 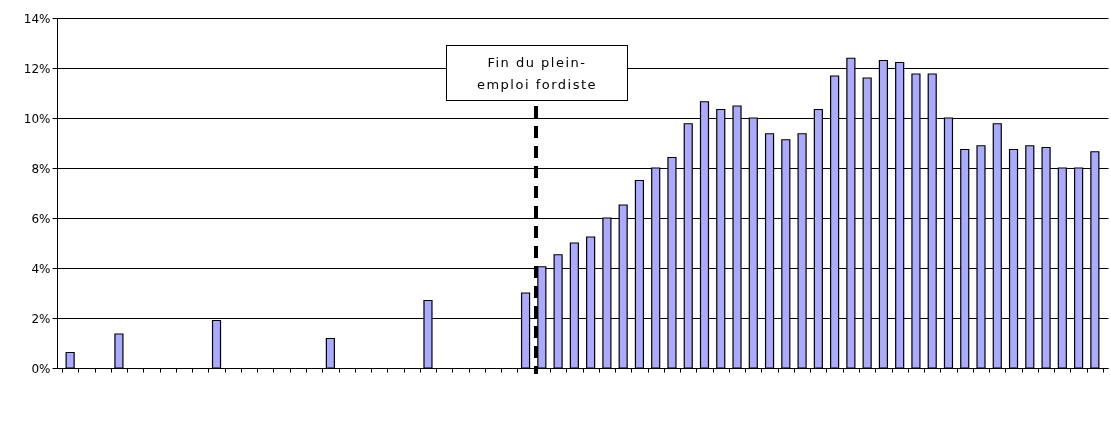 I want to click on y-tick-label: 4%, so click(x=41, y=268).